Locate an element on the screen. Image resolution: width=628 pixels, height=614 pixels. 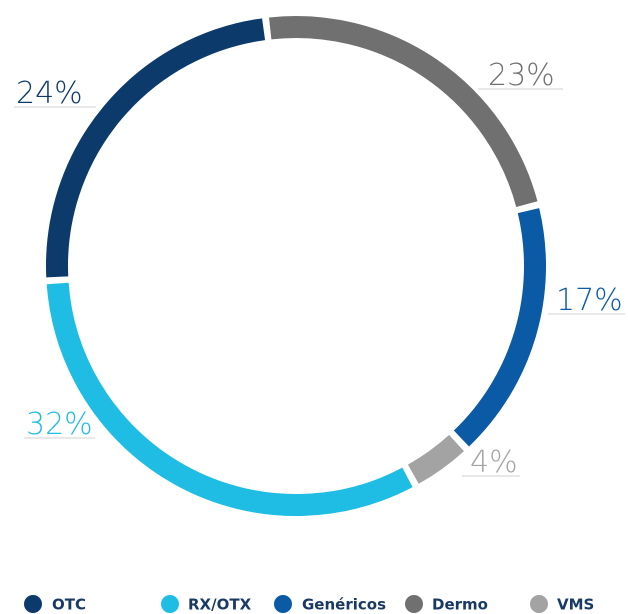
legend-label: Dermo is located at coordinates (460, 605).